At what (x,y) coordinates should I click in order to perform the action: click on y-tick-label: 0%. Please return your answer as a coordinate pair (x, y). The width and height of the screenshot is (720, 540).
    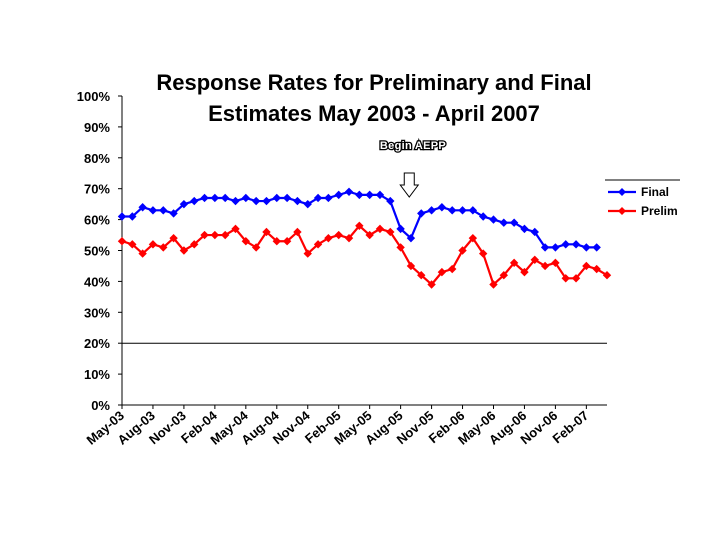
    Looking at the image, I should click on (100, 405).